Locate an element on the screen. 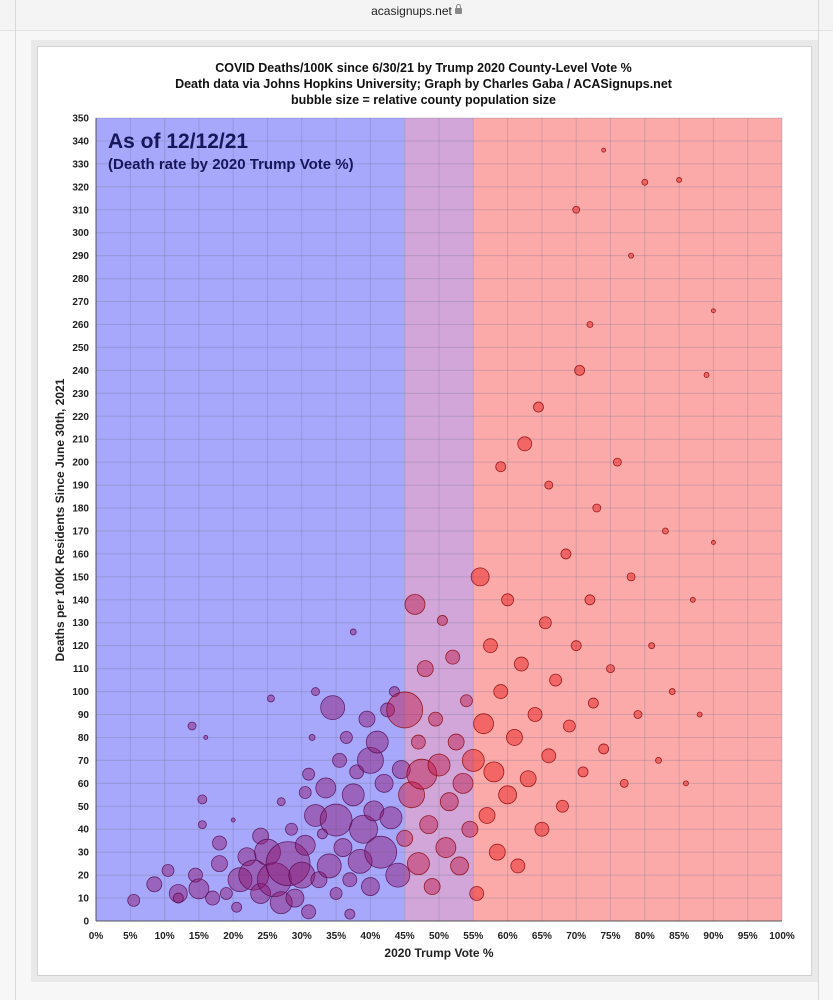 This screenshot has height=1000, width=833. x-tick-label: 55% is located at coordinates (473, 936).